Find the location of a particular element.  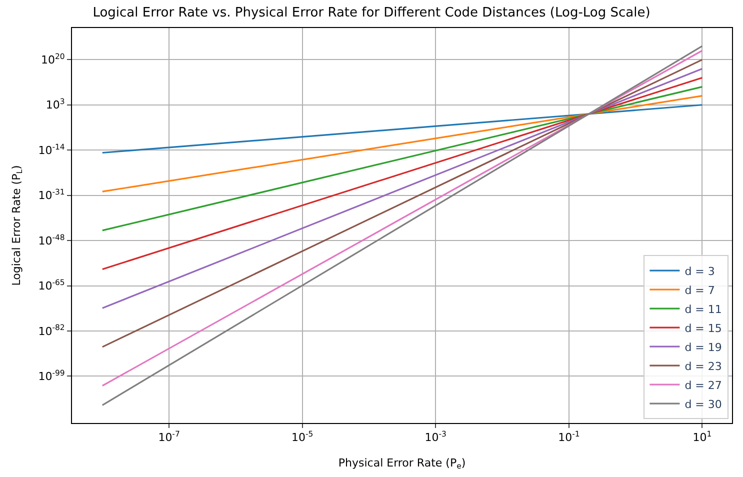

y-tick-label: 10$^{-65}$ is located at coordinates (51, 285).